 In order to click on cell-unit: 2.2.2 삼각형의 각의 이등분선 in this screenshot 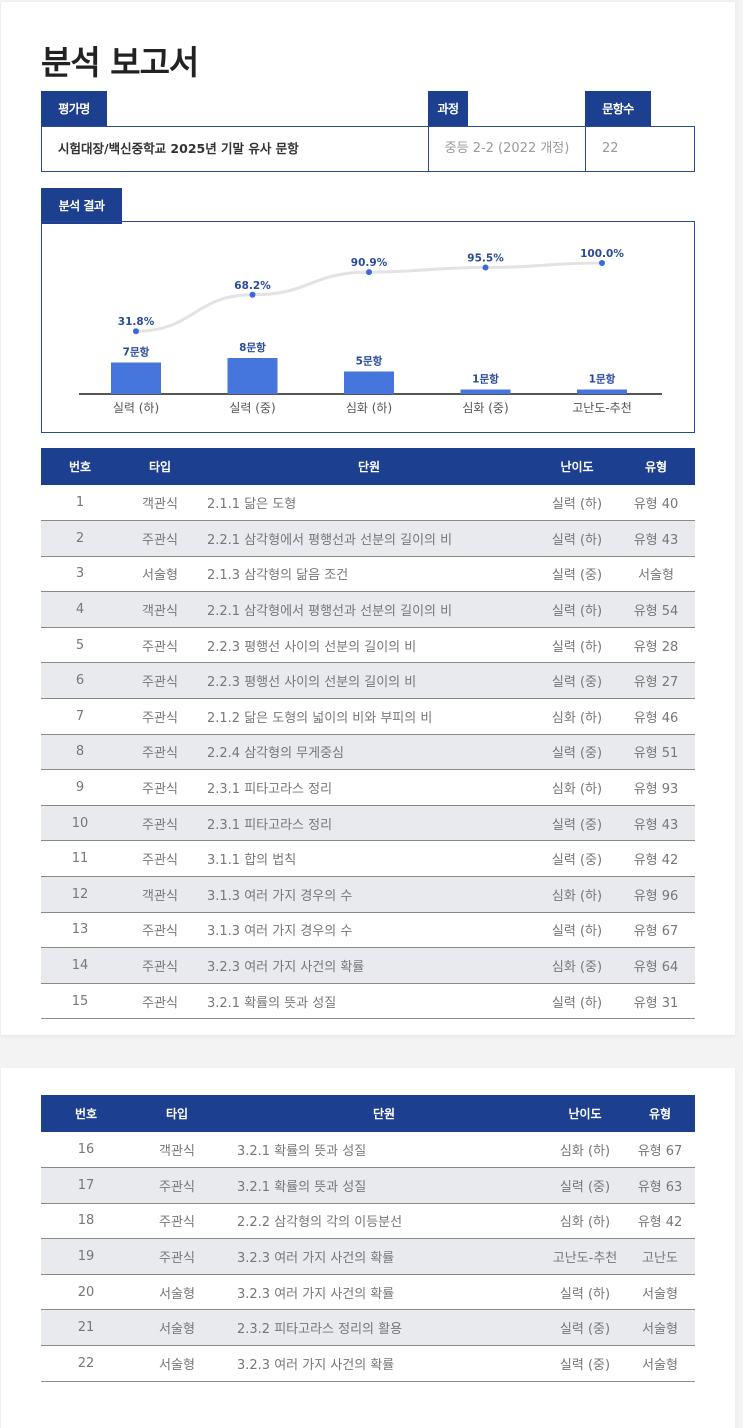, I will do `click(384, 1221)`.